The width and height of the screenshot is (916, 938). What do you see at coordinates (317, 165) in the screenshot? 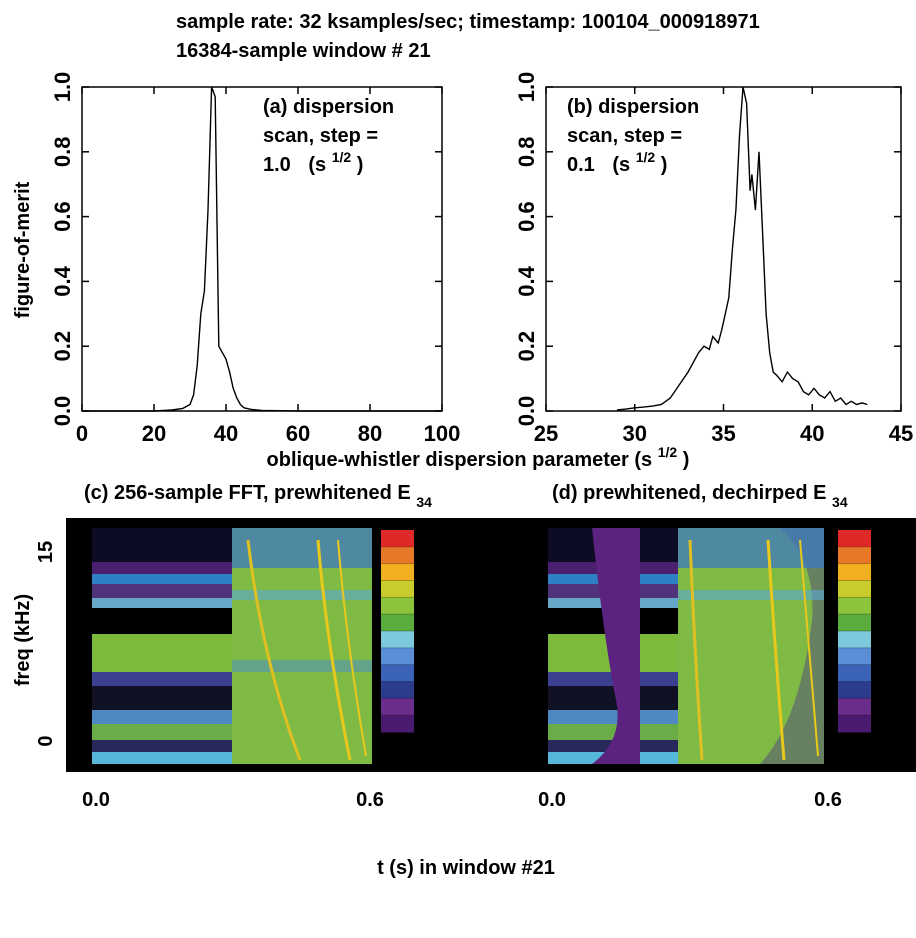
I see `panel-a-annotation-3-unit: (s` at bounding box center [317, 165].